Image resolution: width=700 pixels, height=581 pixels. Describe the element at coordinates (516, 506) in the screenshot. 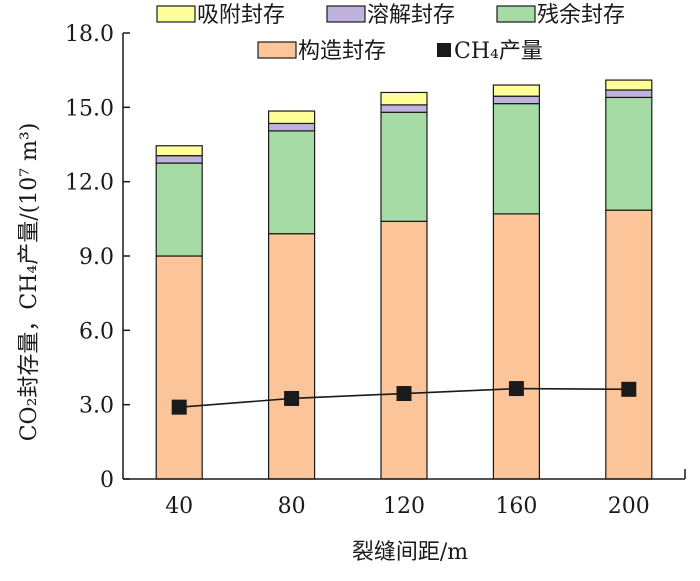

I see `x-tick-label: 160` at that location.